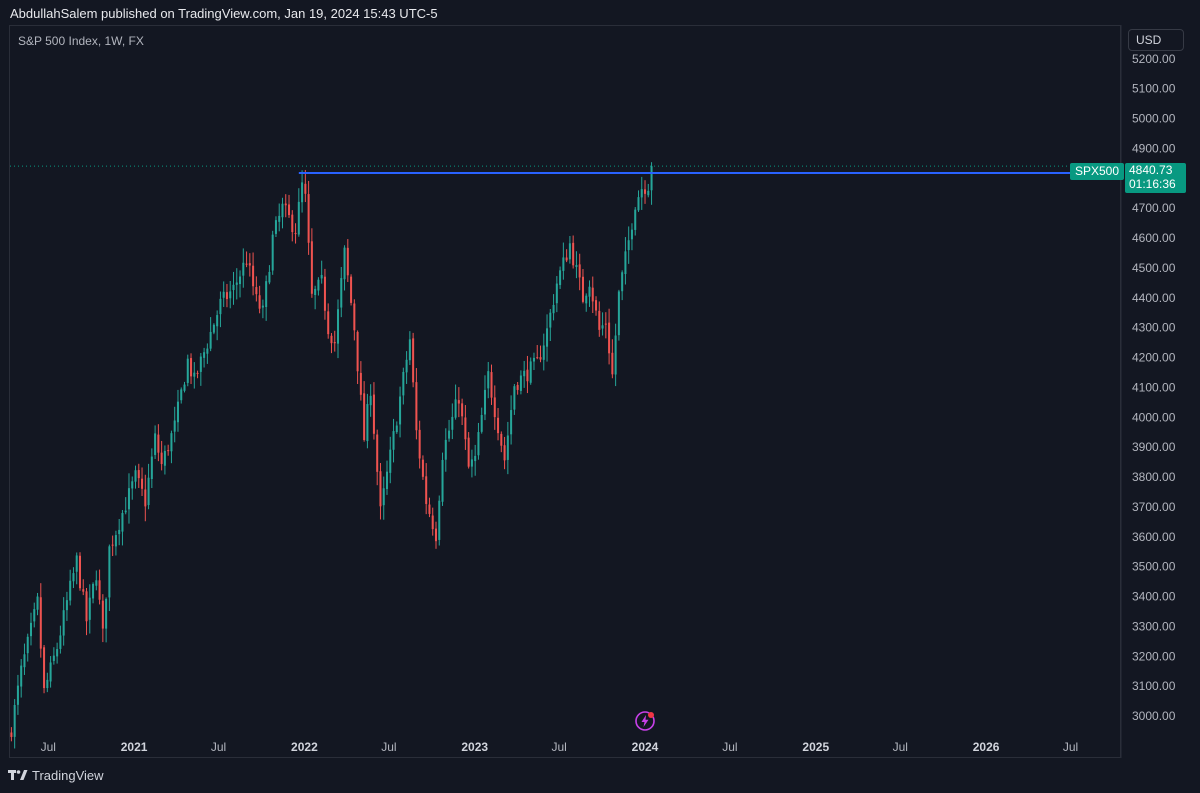 Image resolution: width=1200 pixels, height=793 pixels. What do you see at coordinates (1156, 40) in the screenshot?
I see `currency-button: USD` at bounding box center [1156, 40].